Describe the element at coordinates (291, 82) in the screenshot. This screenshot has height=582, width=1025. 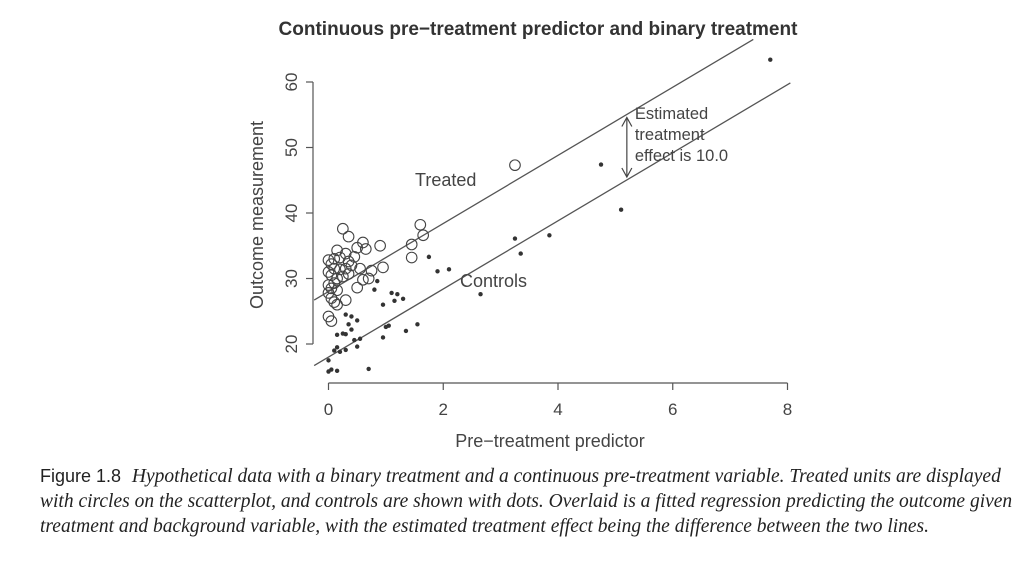
I see `y-tick-label: 60` at that location.